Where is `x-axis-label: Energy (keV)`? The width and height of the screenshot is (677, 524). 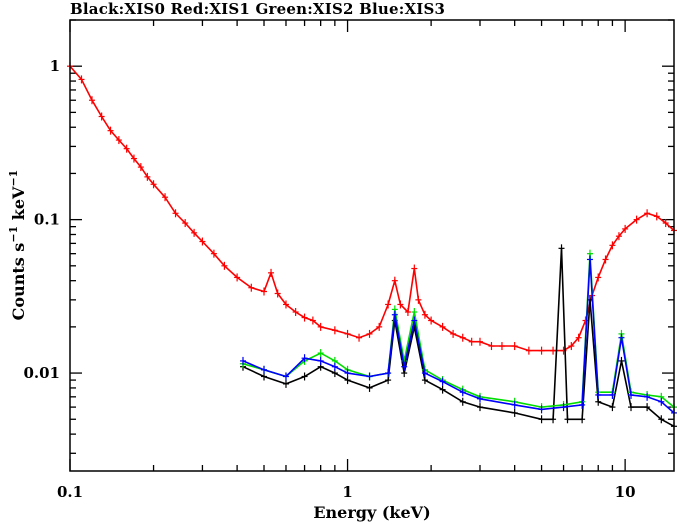
x-axis-label: Energy (keV) is located at coordinates (371, 512).